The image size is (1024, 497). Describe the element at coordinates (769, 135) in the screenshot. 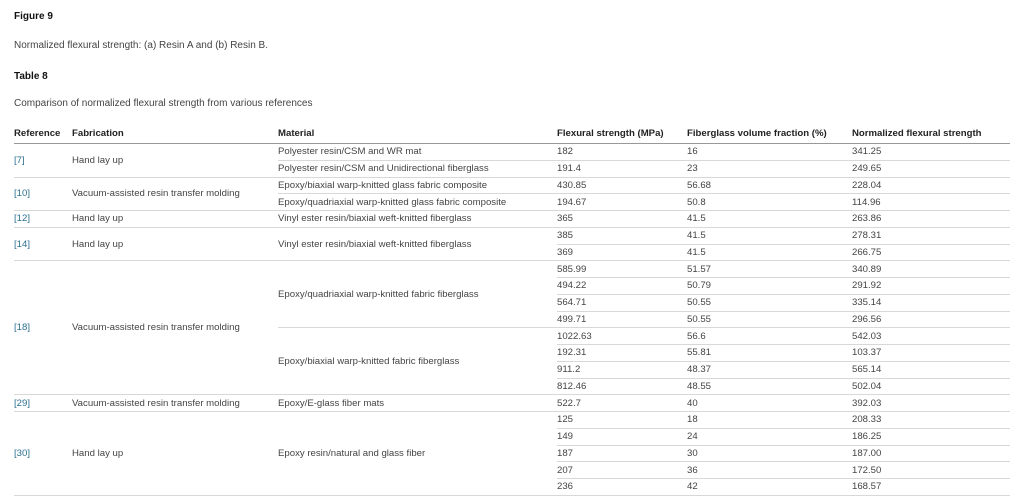

I see `header-volume-fraction: Fiberglass volume fraction (%)` at that location.